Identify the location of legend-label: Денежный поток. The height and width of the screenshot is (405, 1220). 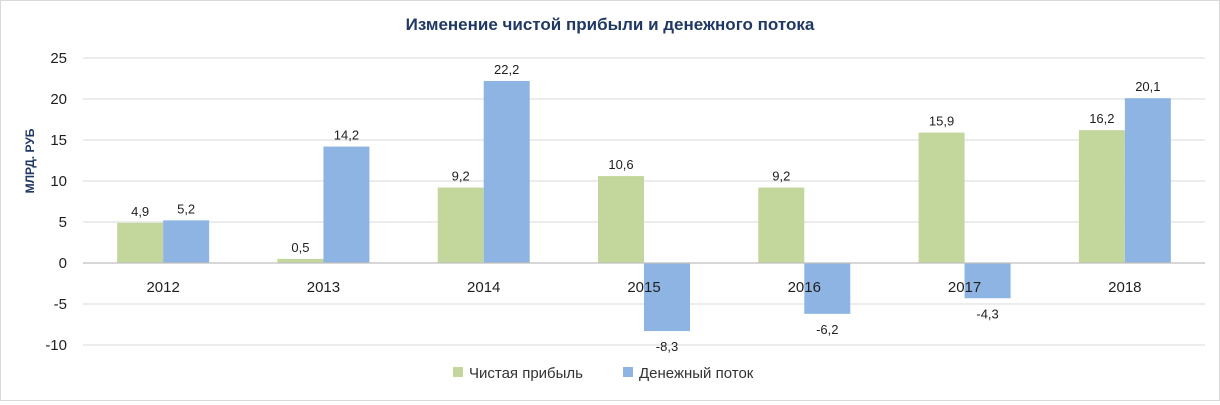
(696, 373).